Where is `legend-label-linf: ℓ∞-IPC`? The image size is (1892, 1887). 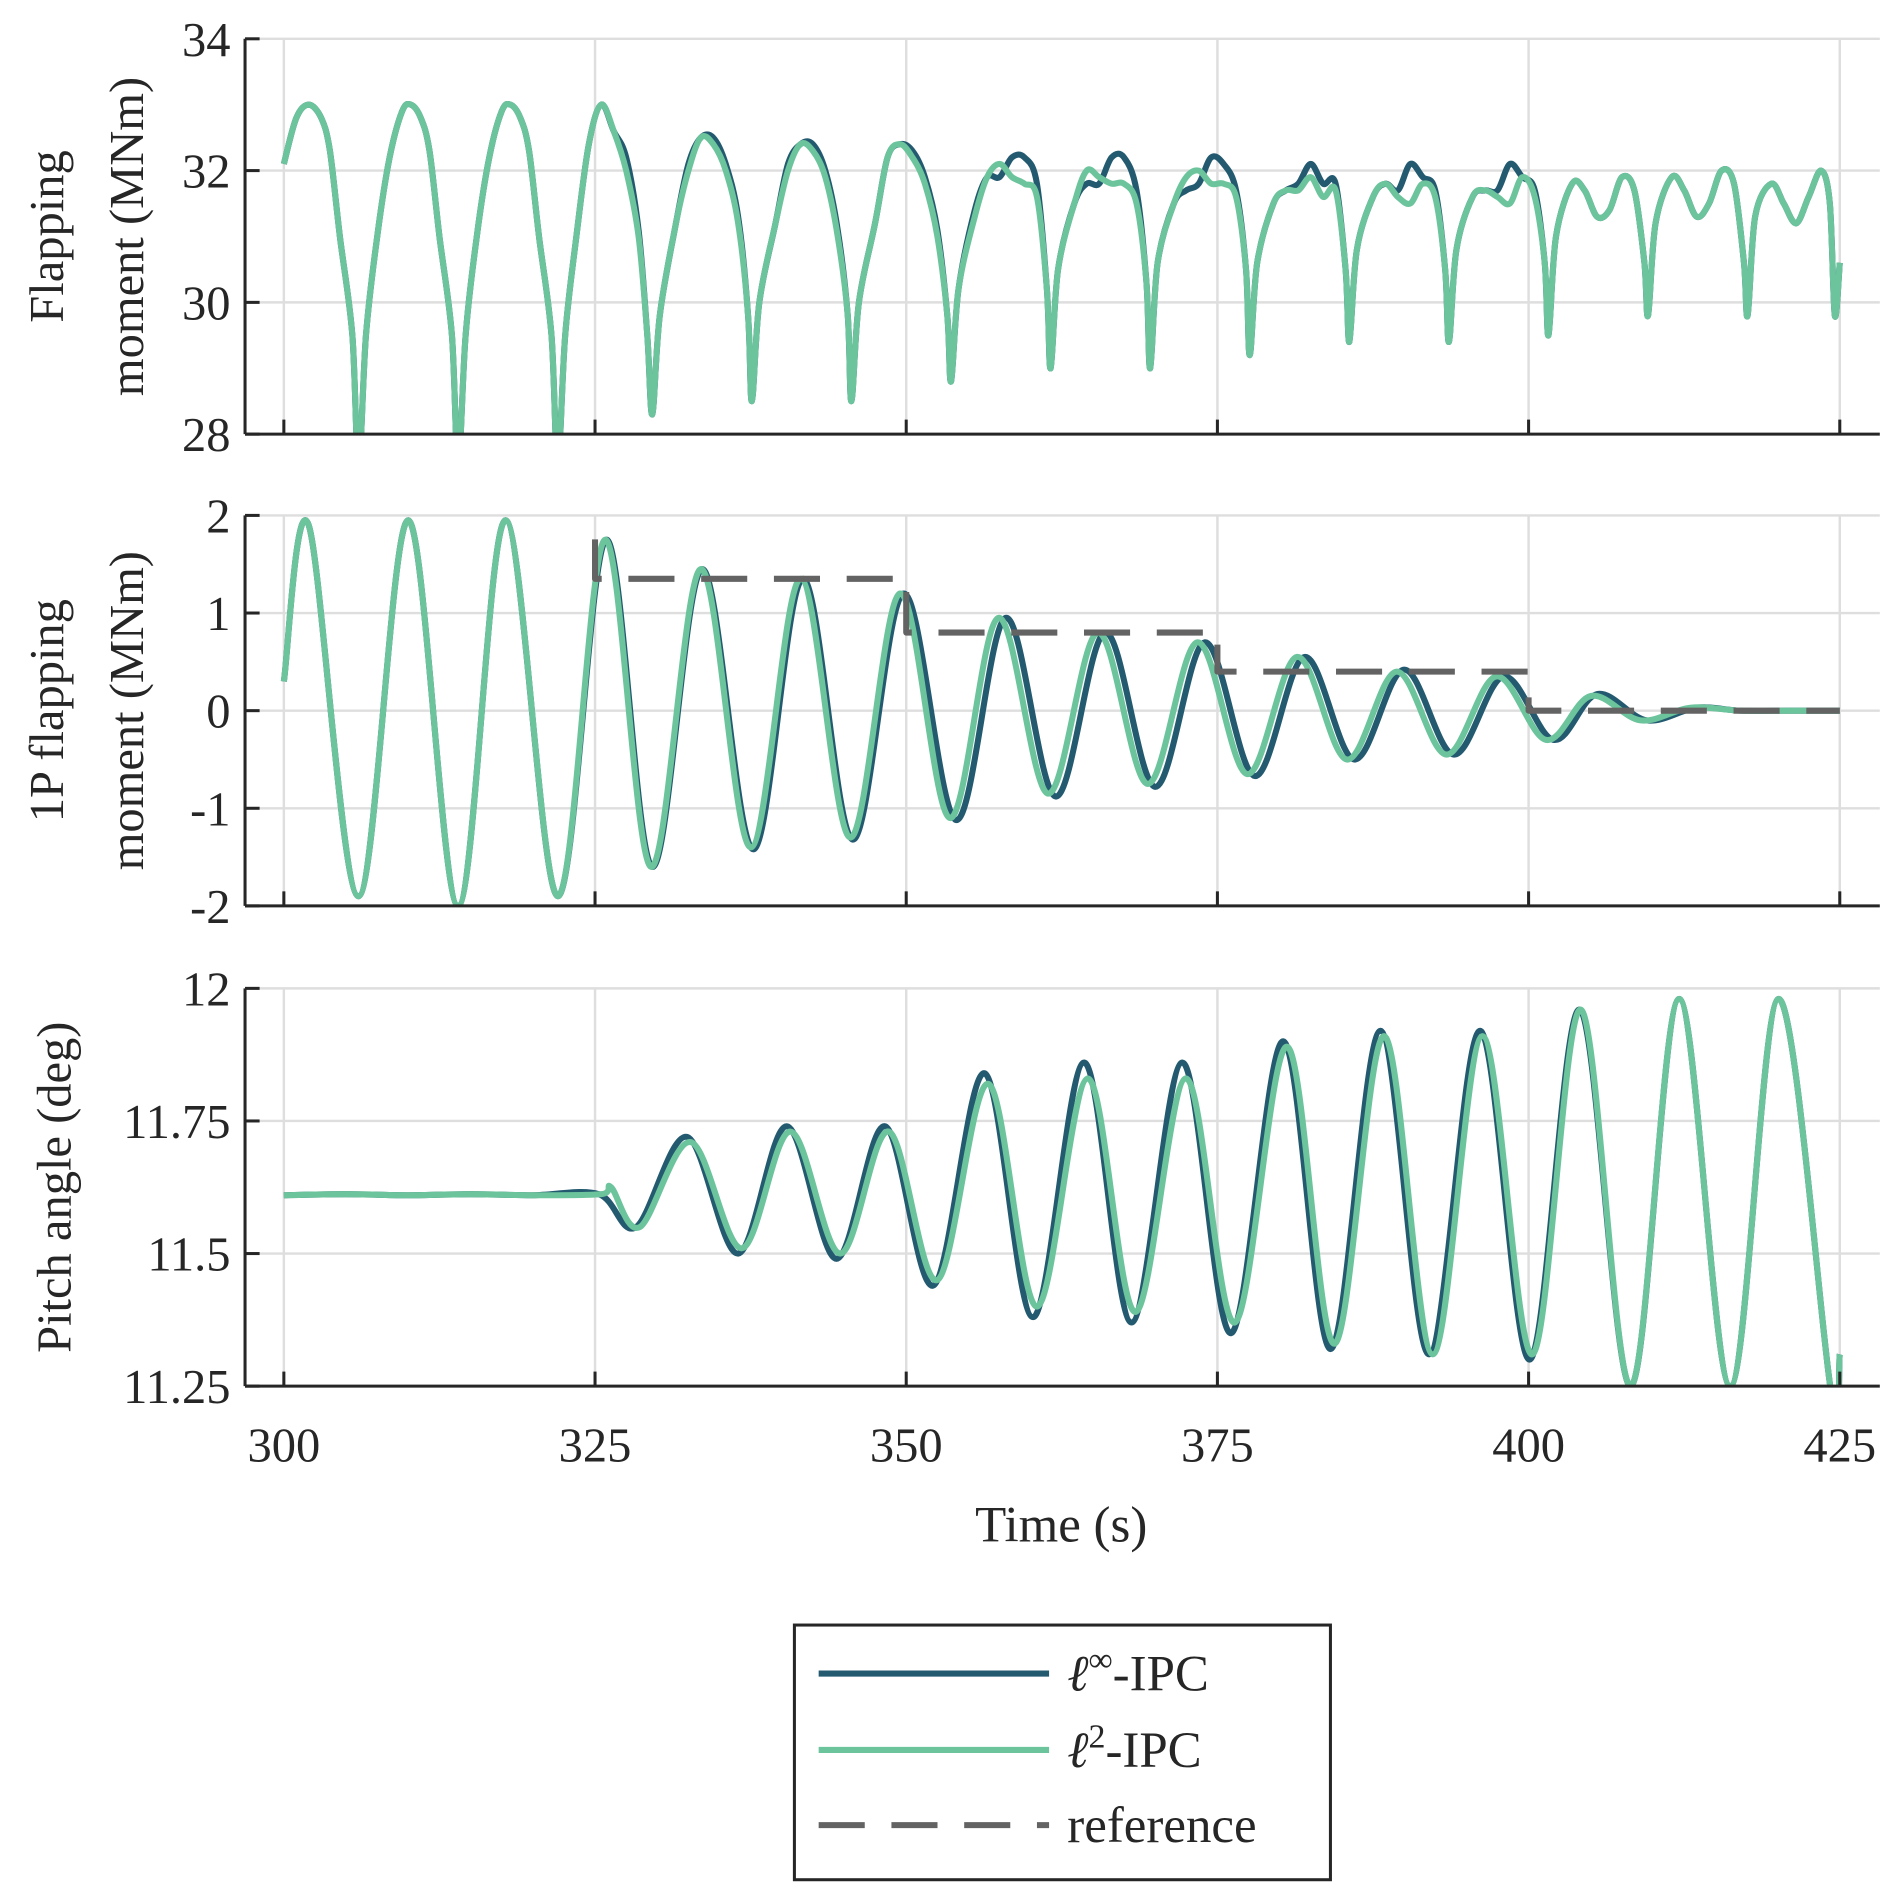 legend-label-linf: ℓ∞-IPC is located at coordinates (1138, 1672).